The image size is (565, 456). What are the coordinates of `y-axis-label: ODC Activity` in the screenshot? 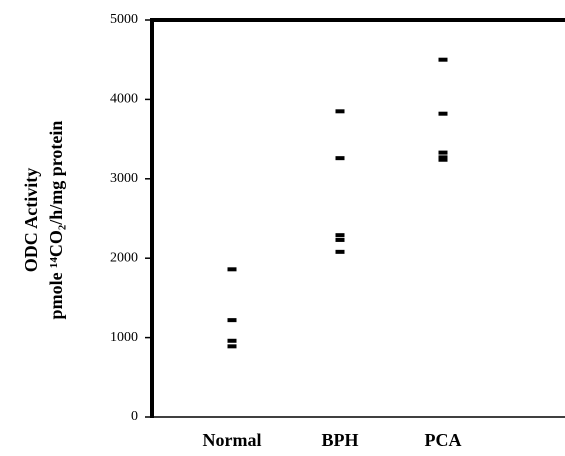 It's located at (31, 220).